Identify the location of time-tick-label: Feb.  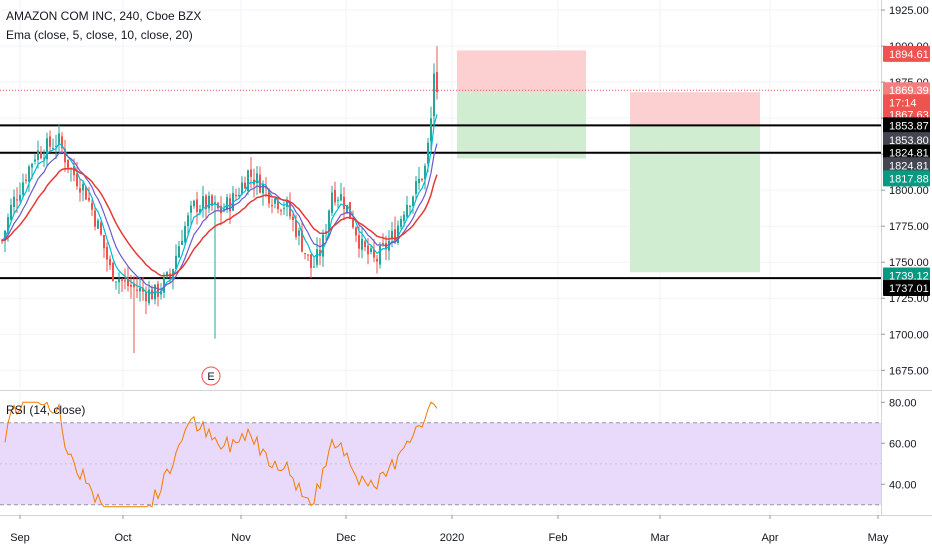
(558, 538).